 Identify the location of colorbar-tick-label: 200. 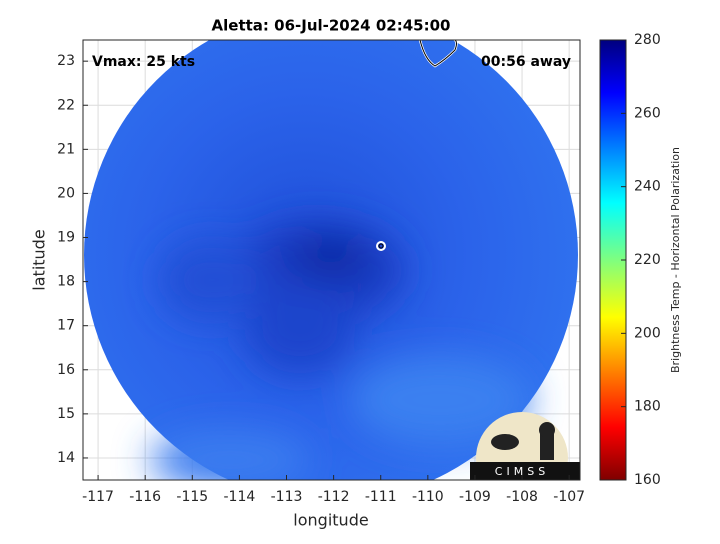
(647, 333).